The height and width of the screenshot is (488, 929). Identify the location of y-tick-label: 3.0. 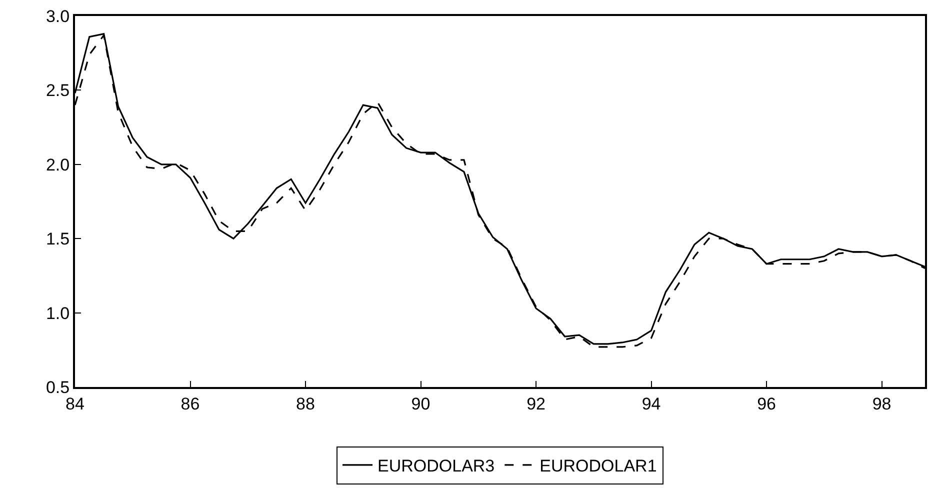
(58, 16).